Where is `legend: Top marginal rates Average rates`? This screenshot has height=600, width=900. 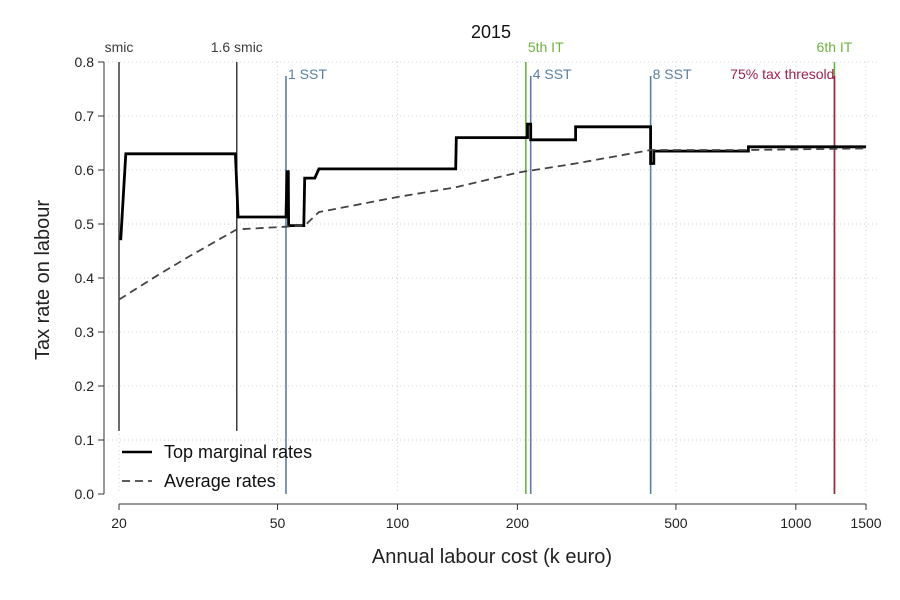 legend: Top marginal rates Average rates is located at coordinates (217, 466).